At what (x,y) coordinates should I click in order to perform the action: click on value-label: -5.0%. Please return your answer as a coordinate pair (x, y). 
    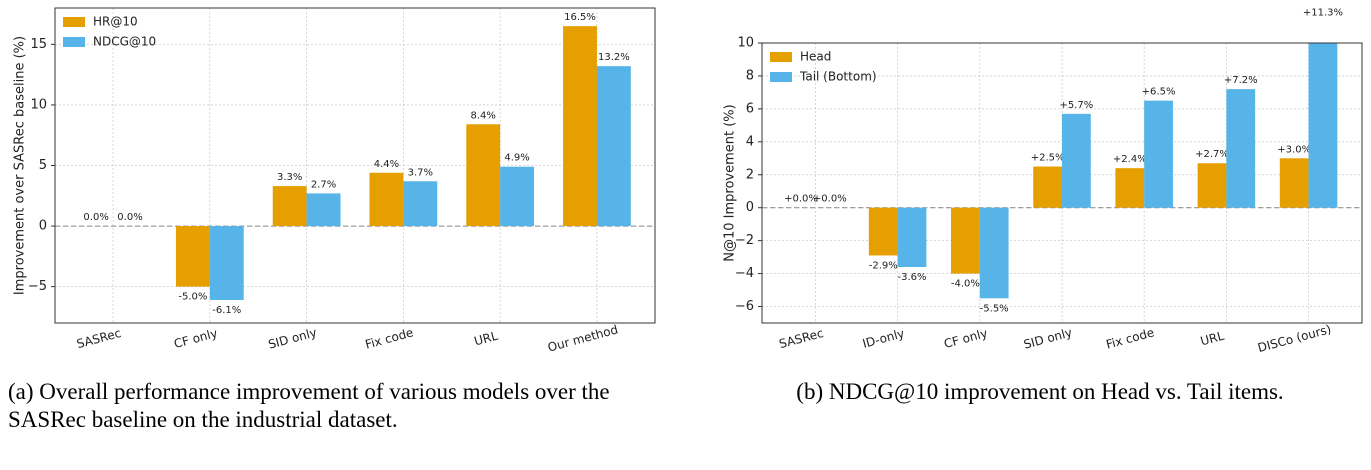
    Looking at the image, I should click on (192, 297).